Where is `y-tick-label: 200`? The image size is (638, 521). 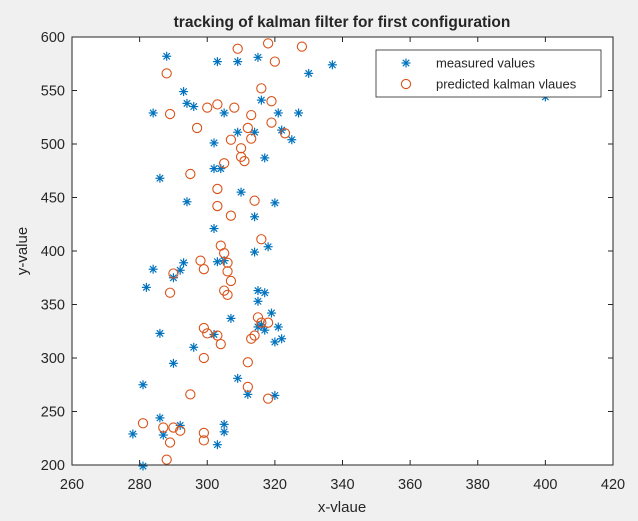 y-tick-label: 200 is located at coordinates (53, 466).